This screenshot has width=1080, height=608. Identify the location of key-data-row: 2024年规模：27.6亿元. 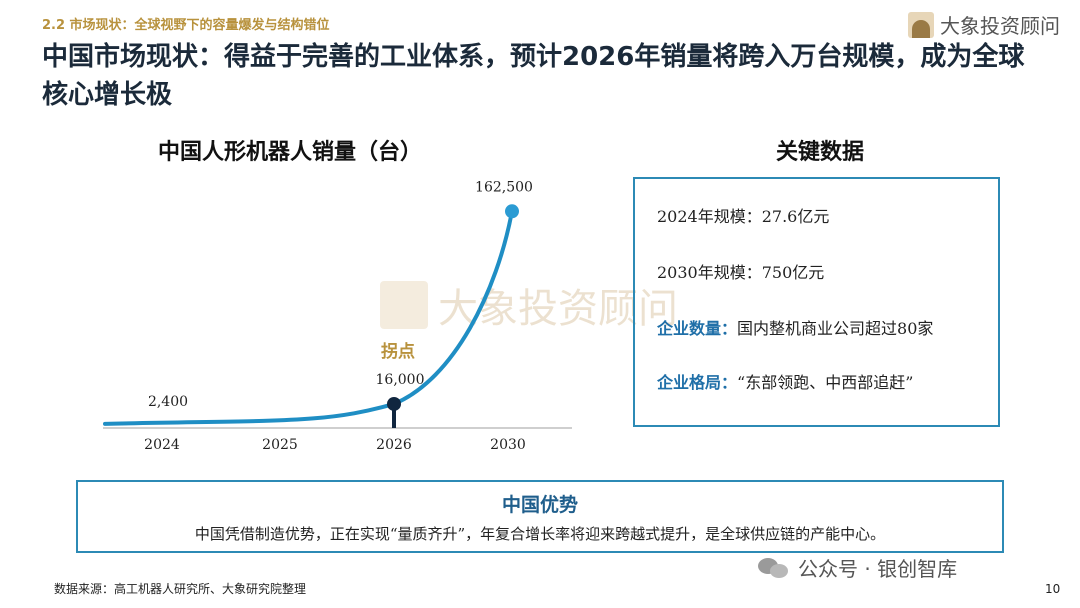
(743, 215).